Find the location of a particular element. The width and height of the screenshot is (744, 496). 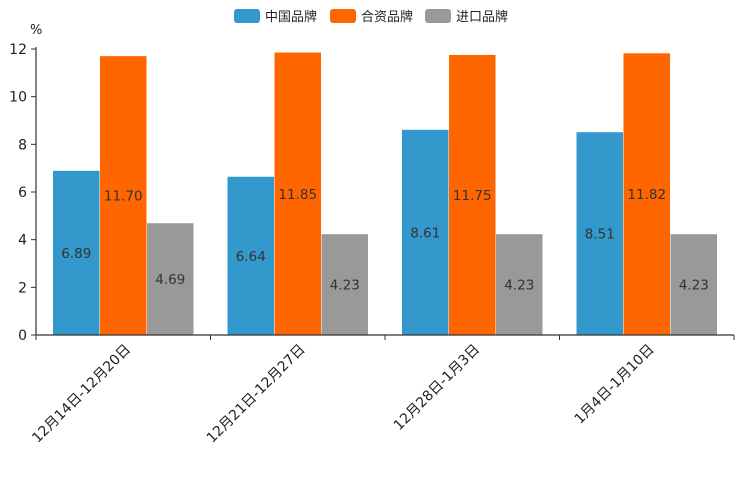

bar-data-label: 6.89 is located at coordinates (76, 254).